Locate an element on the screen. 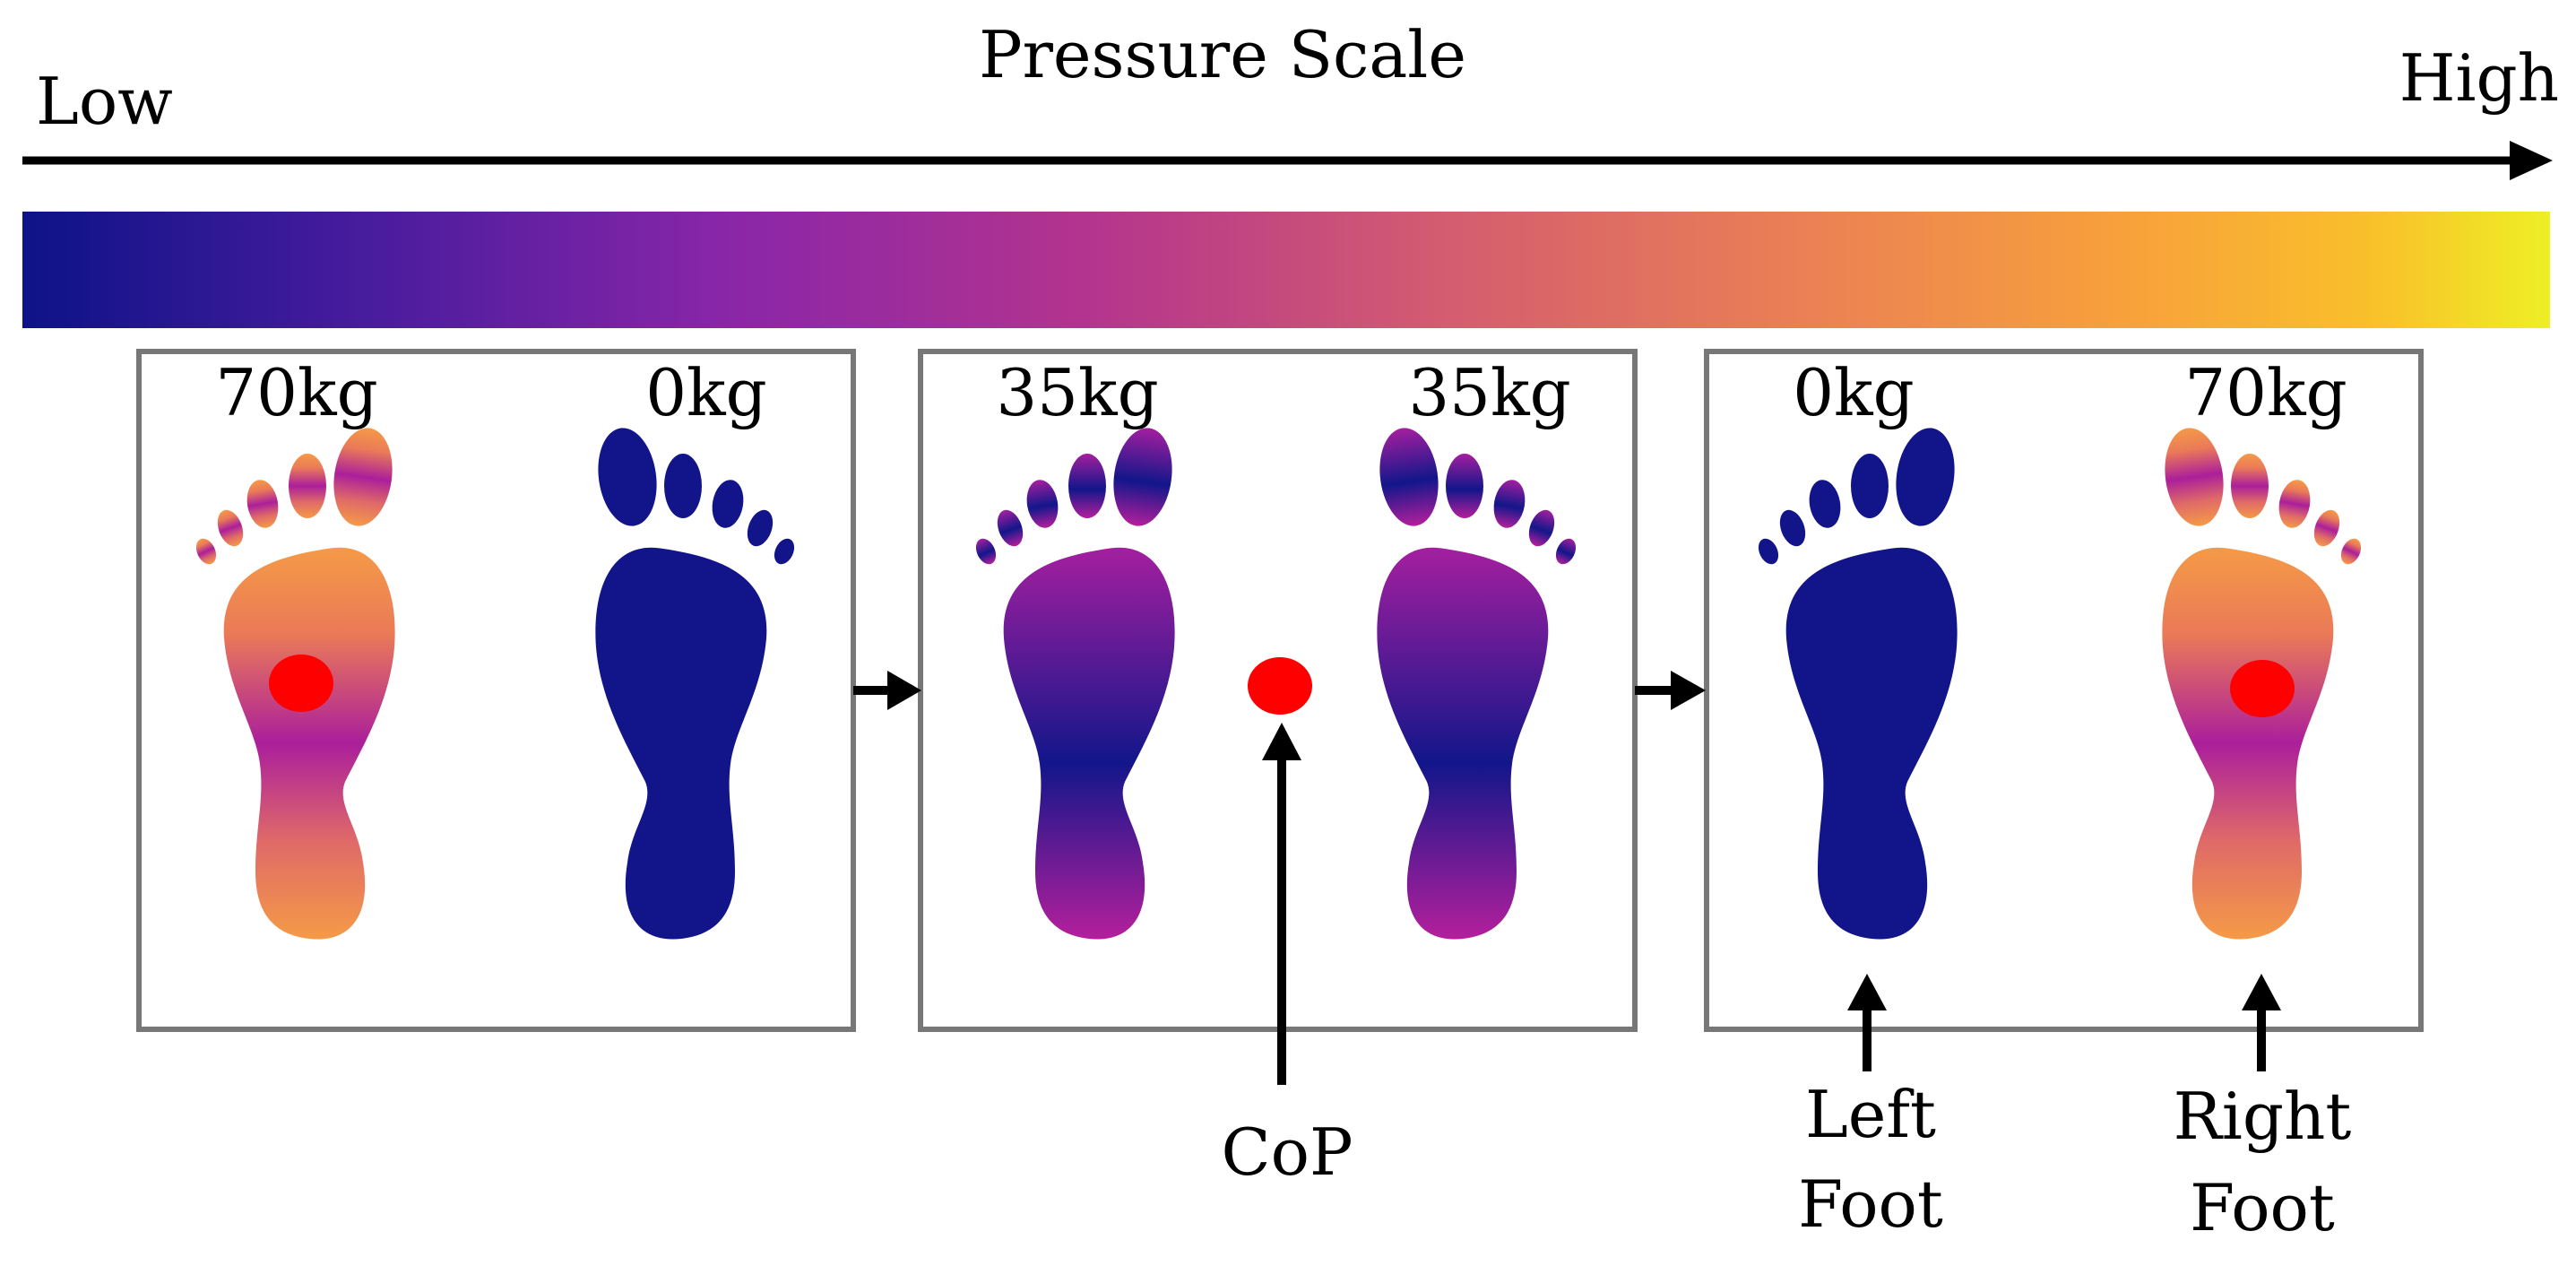 This screenshot has height=1266, width=2576. panel-2-right-footprint is located at coordinates (1476, 682).